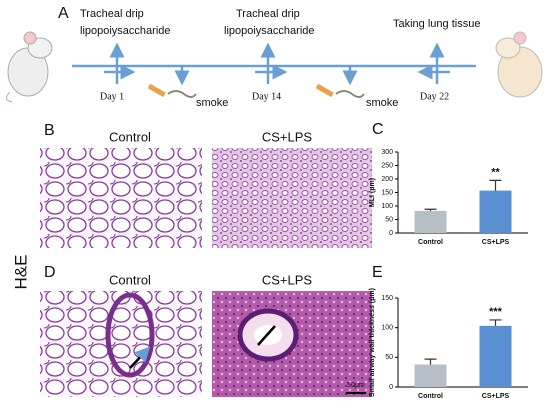  Describe the element at coordinates (20, 272) in the screenshot. I see `stain-label: H&E` at that location.